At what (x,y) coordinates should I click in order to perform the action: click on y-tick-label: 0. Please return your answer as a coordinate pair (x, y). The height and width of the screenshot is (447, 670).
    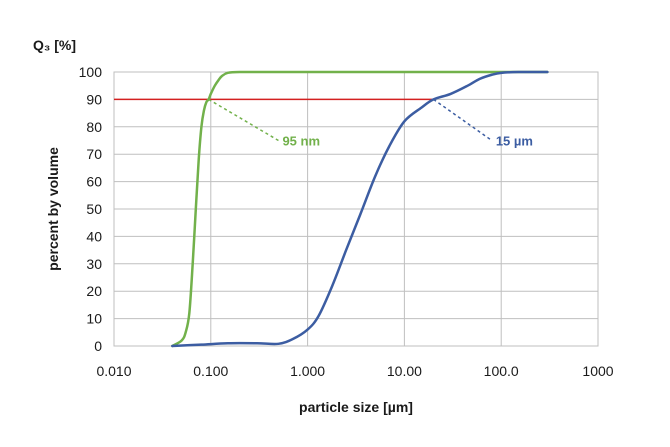
    Looking at the image, I should click on (98, 346).